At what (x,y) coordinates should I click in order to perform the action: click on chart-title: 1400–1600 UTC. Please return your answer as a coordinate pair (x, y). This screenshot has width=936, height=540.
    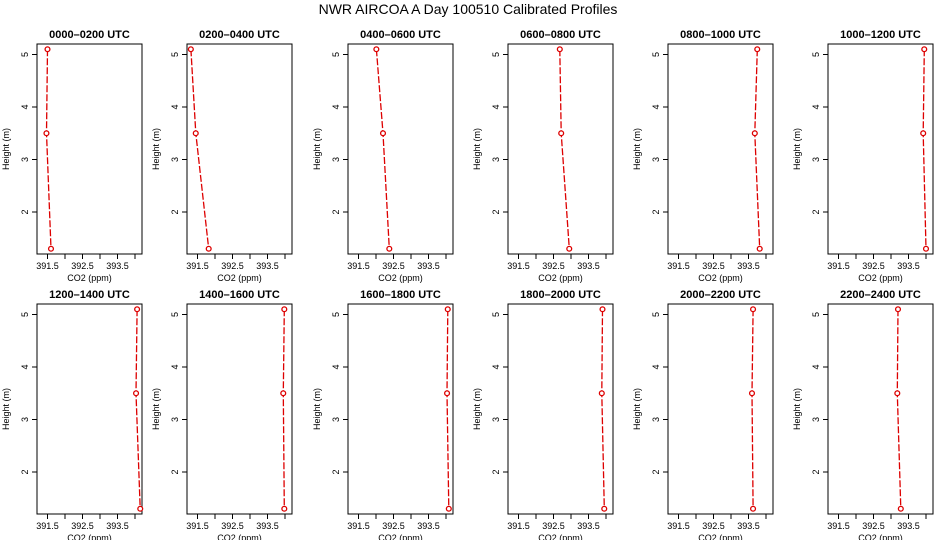
    Looking at the image, I should click on (239, 295).